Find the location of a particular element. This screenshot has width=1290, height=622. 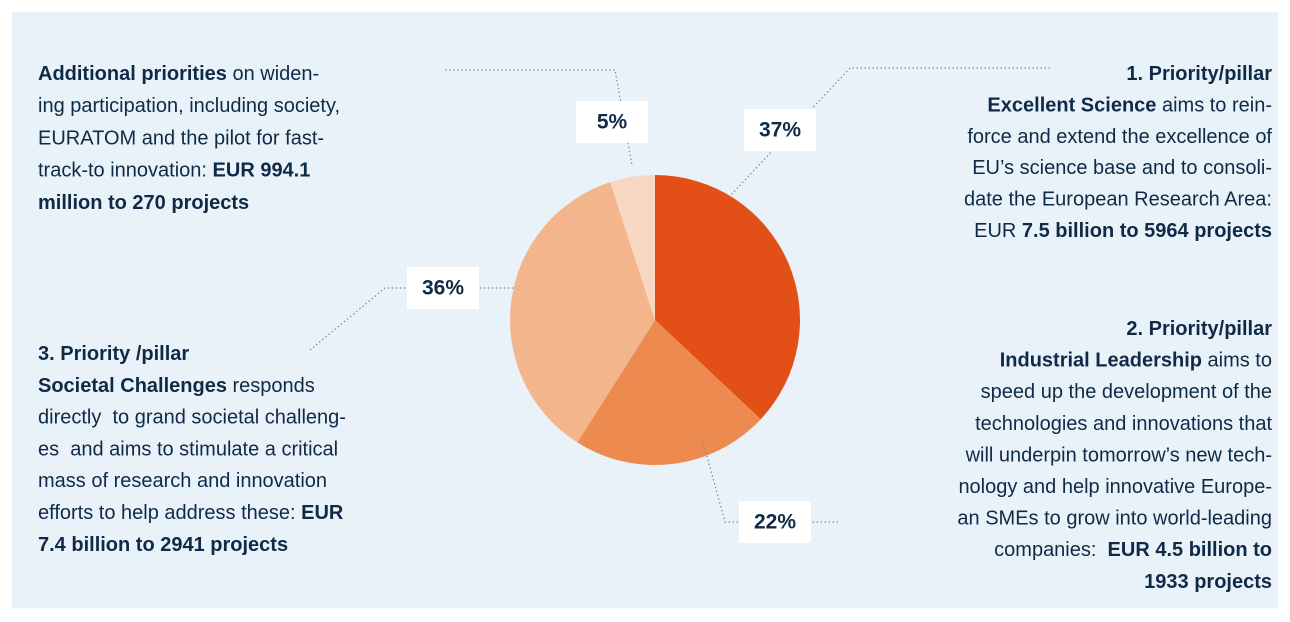

annotation-line: companies: EUR 4.5 billion to is located at coordinates (1133, 550).